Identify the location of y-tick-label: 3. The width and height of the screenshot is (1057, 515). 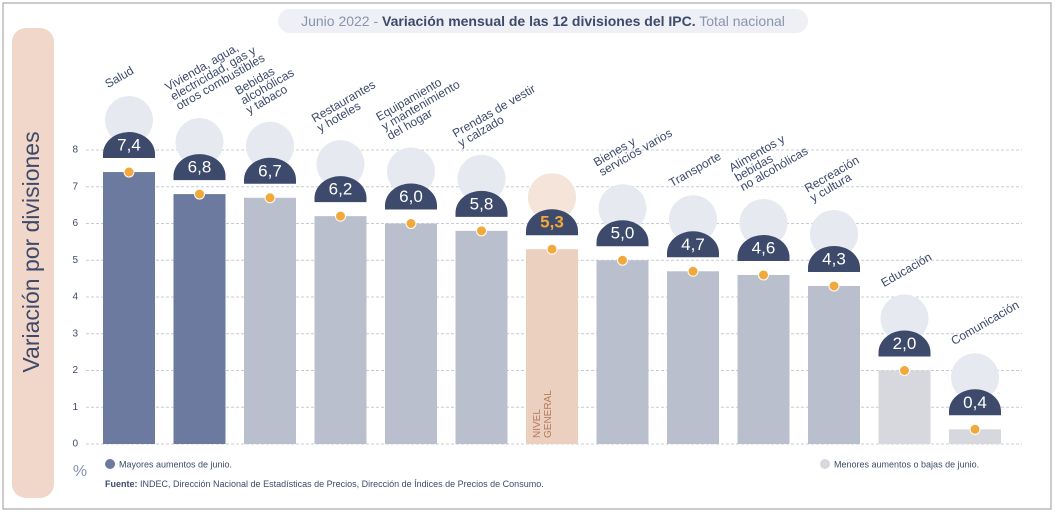
(75, 333).